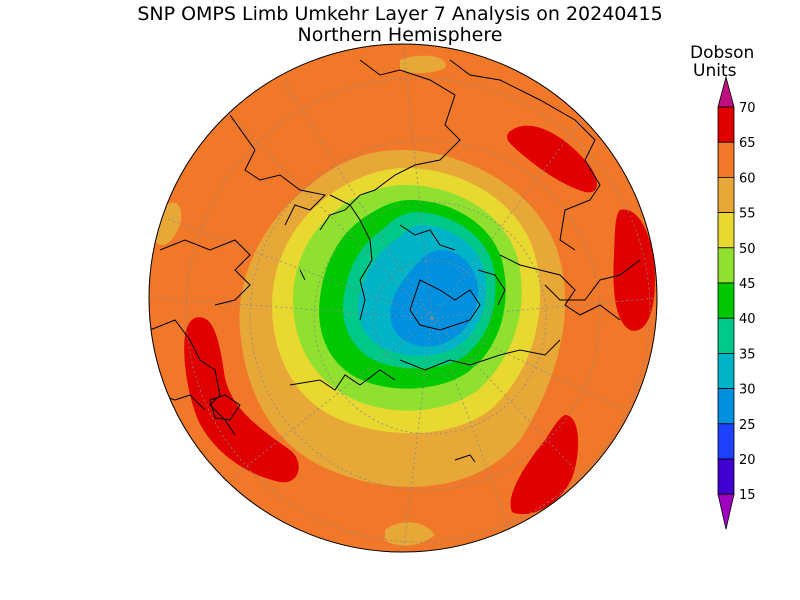  What do you see at coordinates (747, 143) in the screenshot?
I see `colorbar-tick-label: 65` at bounding box center [747, 143].